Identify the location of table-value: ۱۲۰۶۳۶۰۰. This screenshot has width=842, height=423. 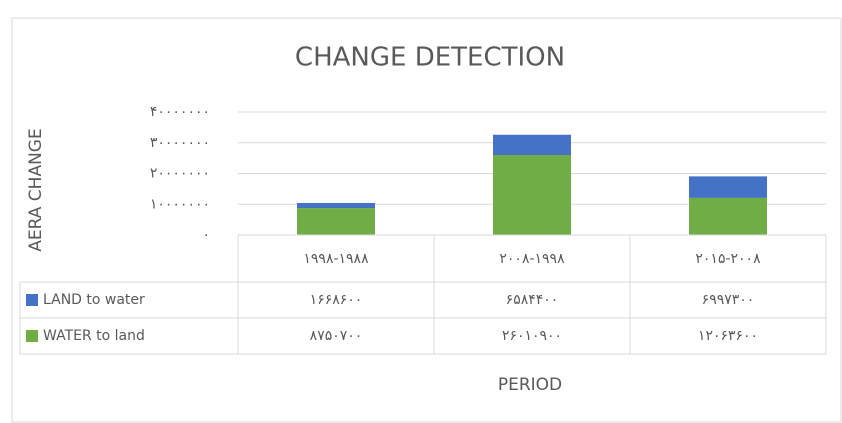
(728, 336).